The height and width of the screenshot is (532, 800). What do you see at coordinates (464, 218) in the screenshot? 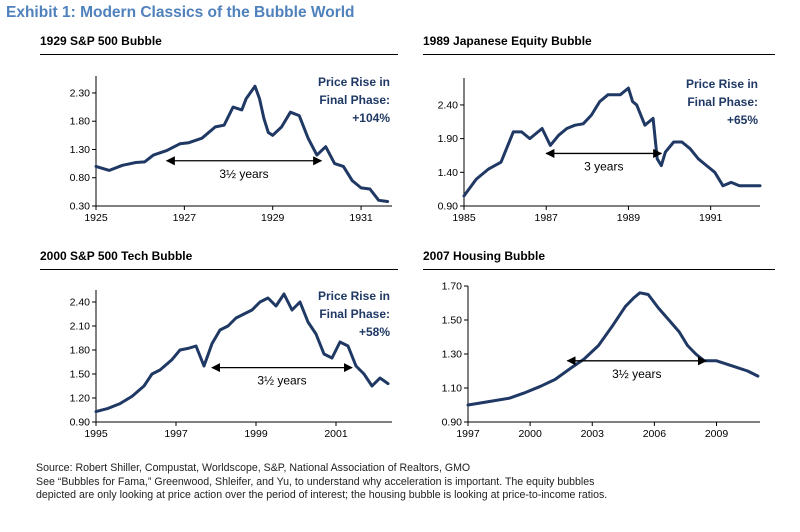
I see `x-tick-label: 1985` at bounding box center [464, 218].